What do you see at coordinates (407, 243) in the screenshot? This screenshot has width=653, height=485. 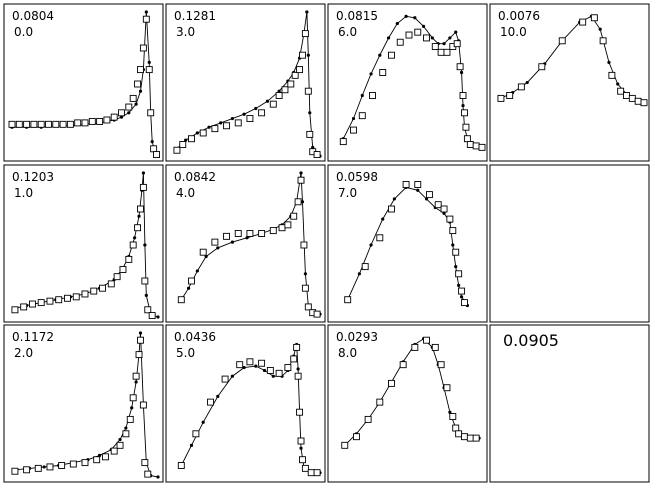 I see `panel-7: 0.0598 7.0` at bounding box center [407, 243].